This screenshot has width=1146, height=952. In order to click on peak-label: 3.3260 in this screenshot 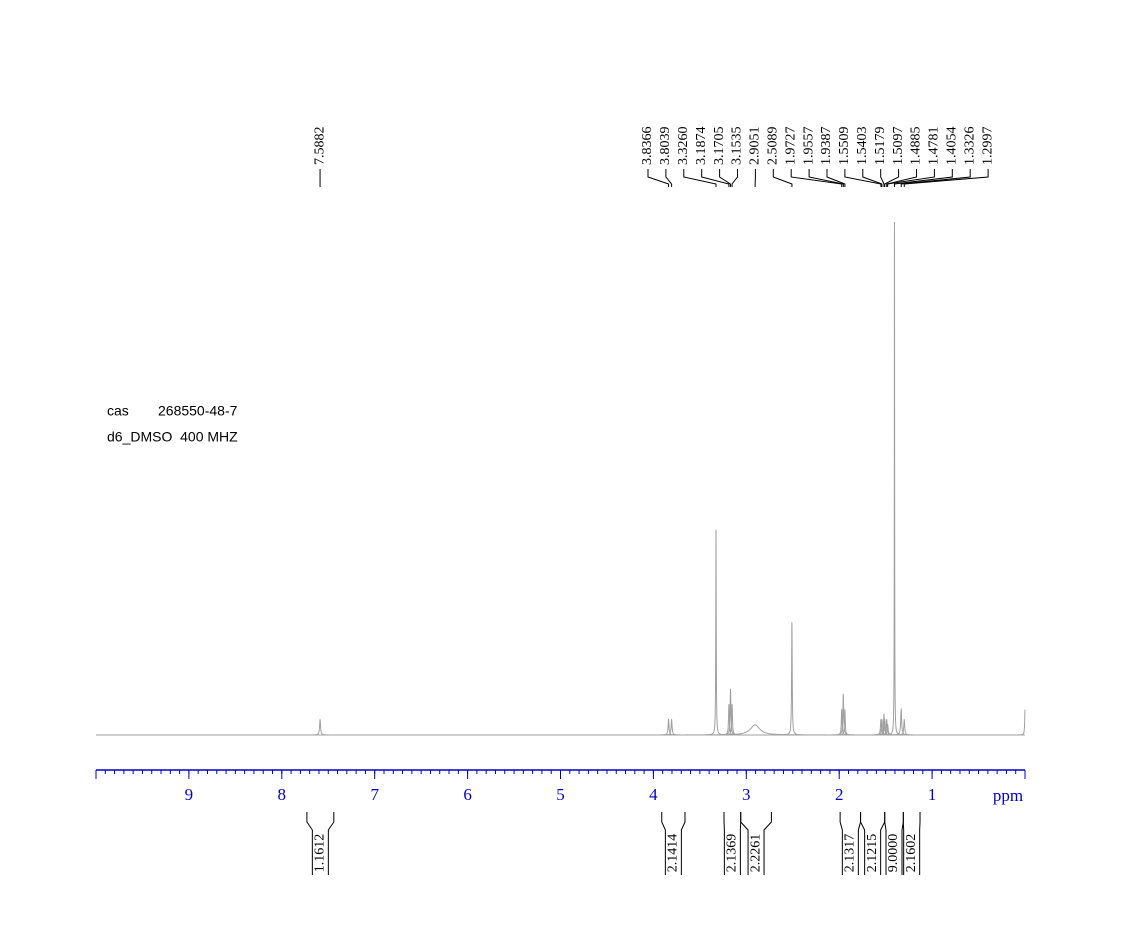, I will do `click(683, 146)`.